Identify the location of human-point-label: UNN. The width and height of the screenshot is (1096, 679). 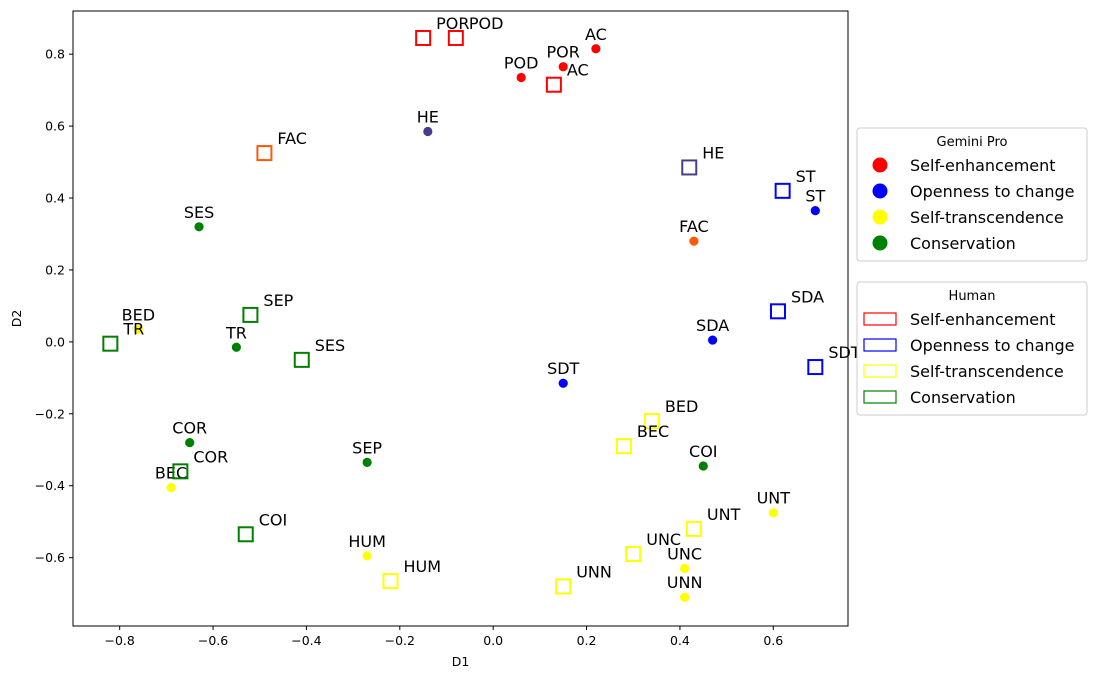
(594, 571).